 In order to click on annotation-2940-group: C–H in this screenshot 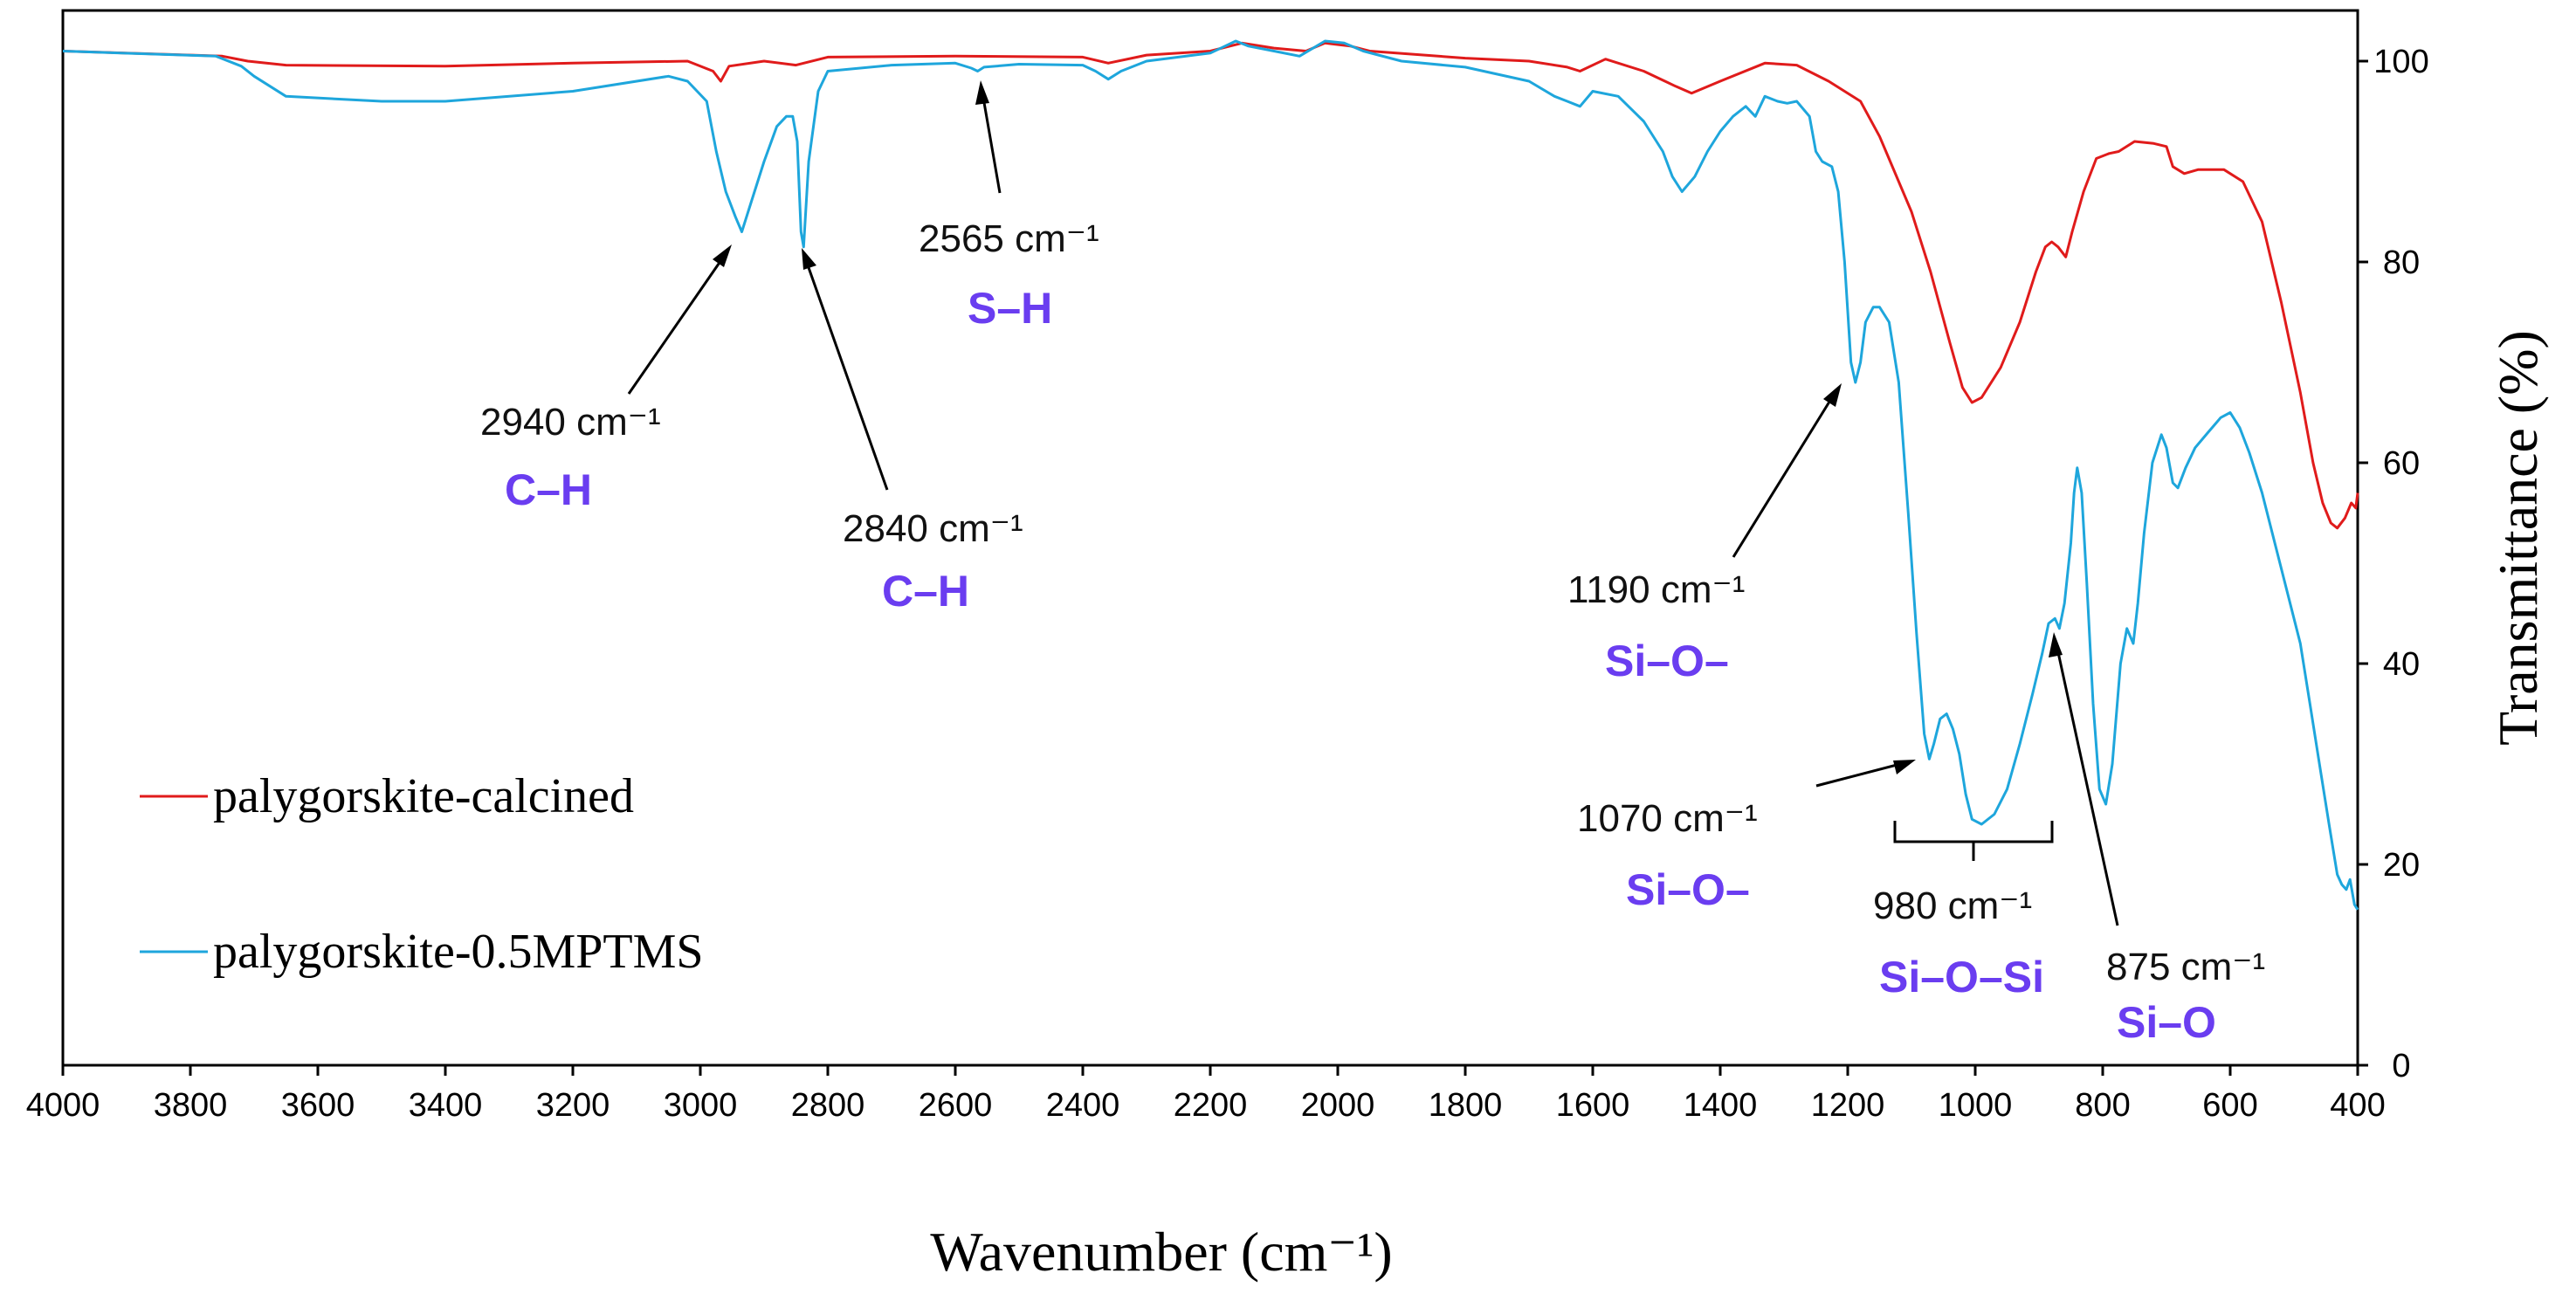, I will do `click(548, 489)`.